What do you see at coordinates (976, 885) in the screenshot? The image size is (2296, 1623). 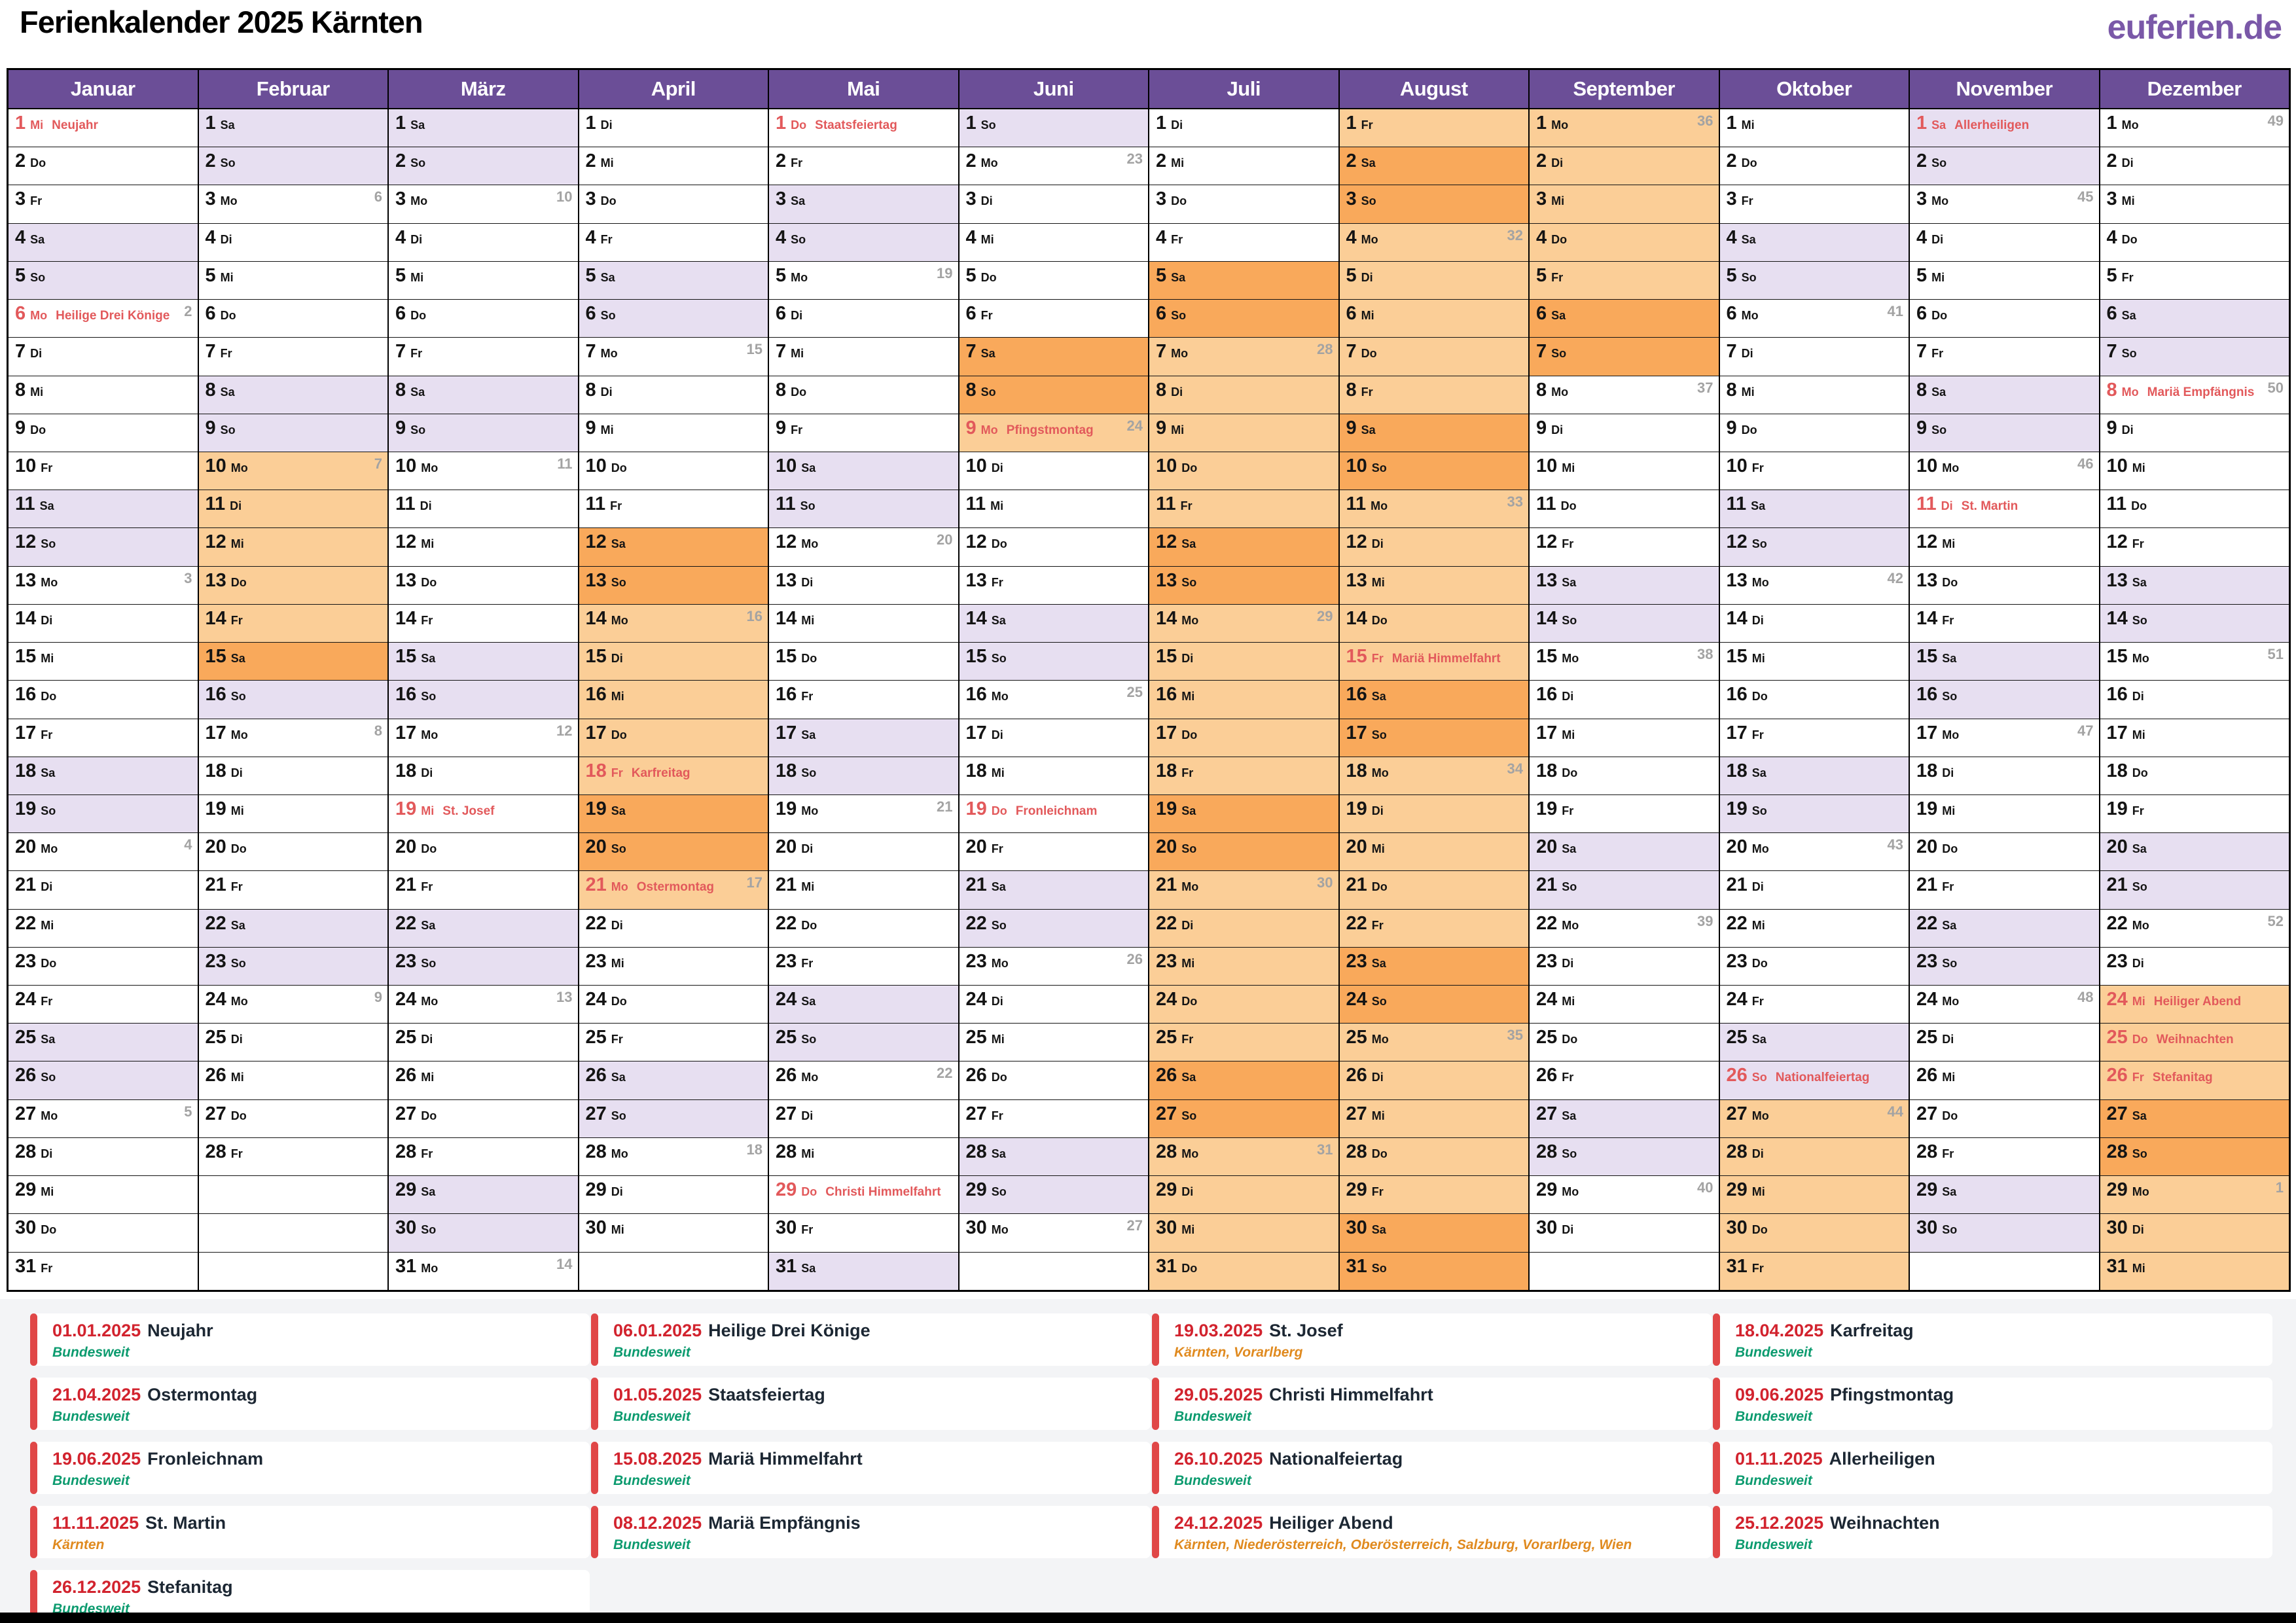 I see `day-number: 21` at bounding box center [976, 885].